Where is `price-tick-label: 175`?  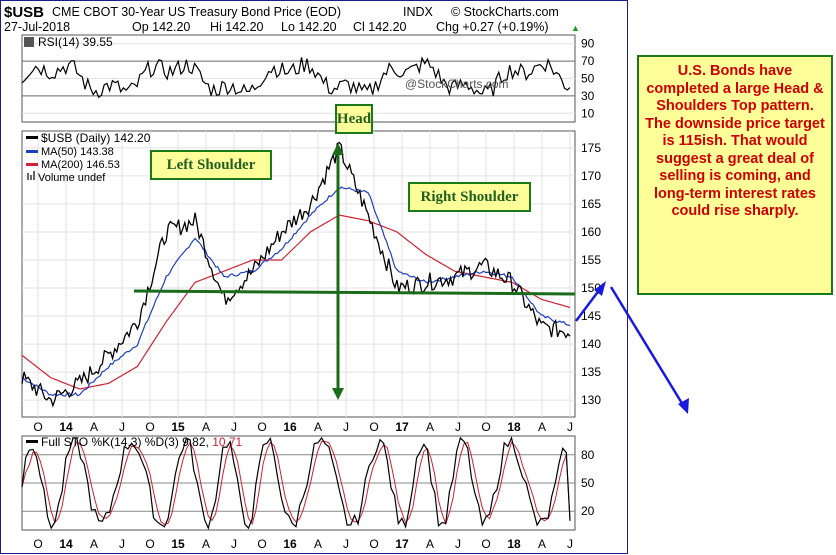 price-tick-label: 175 is located at coordinates (591, 148).